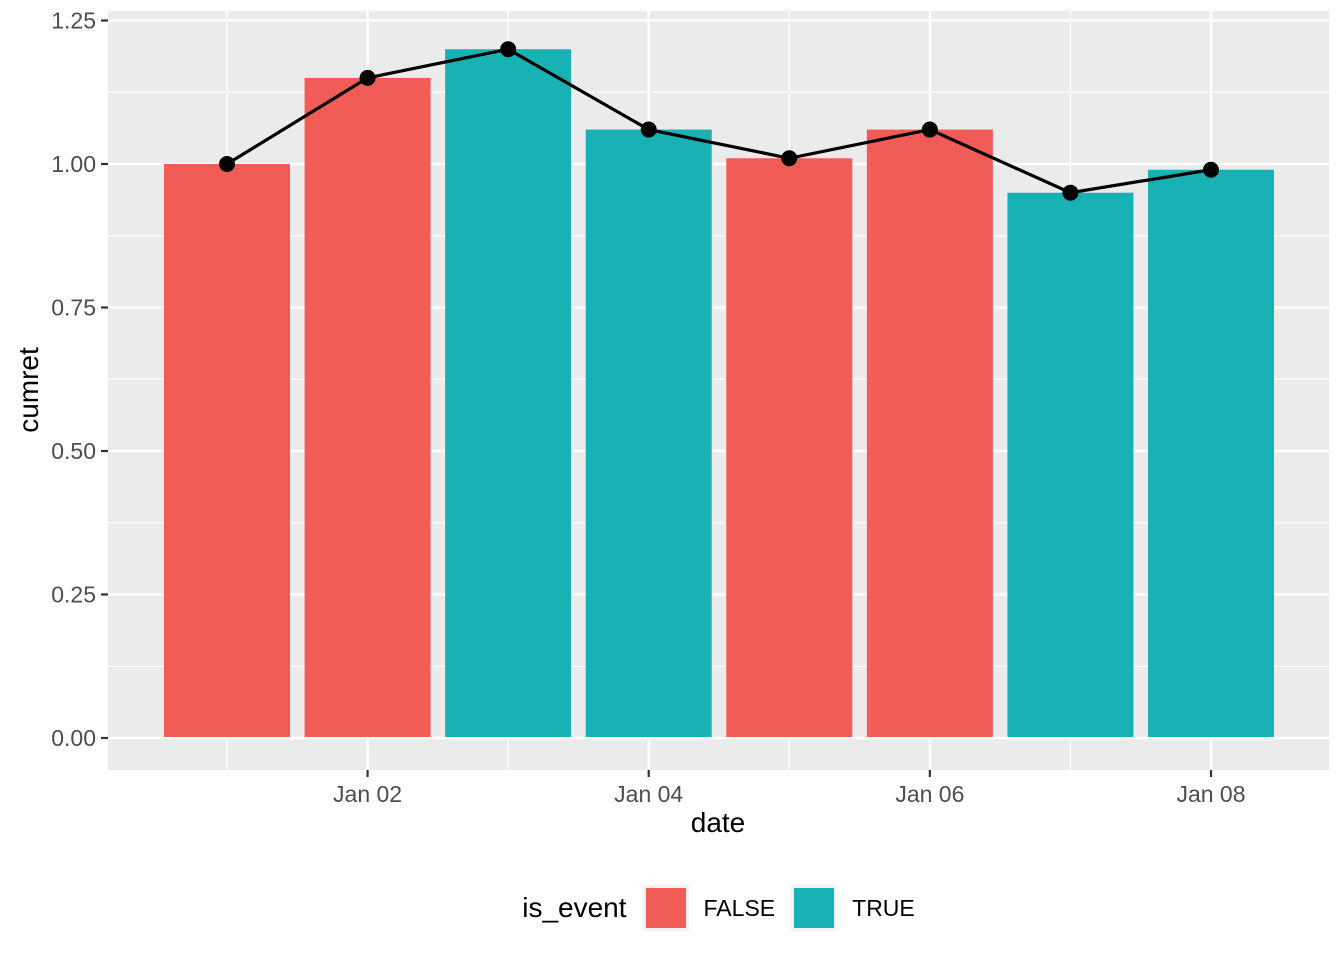 The image size is (1344, 960). I want to click on x-tick-label: Jan 04, so click(648, 794).